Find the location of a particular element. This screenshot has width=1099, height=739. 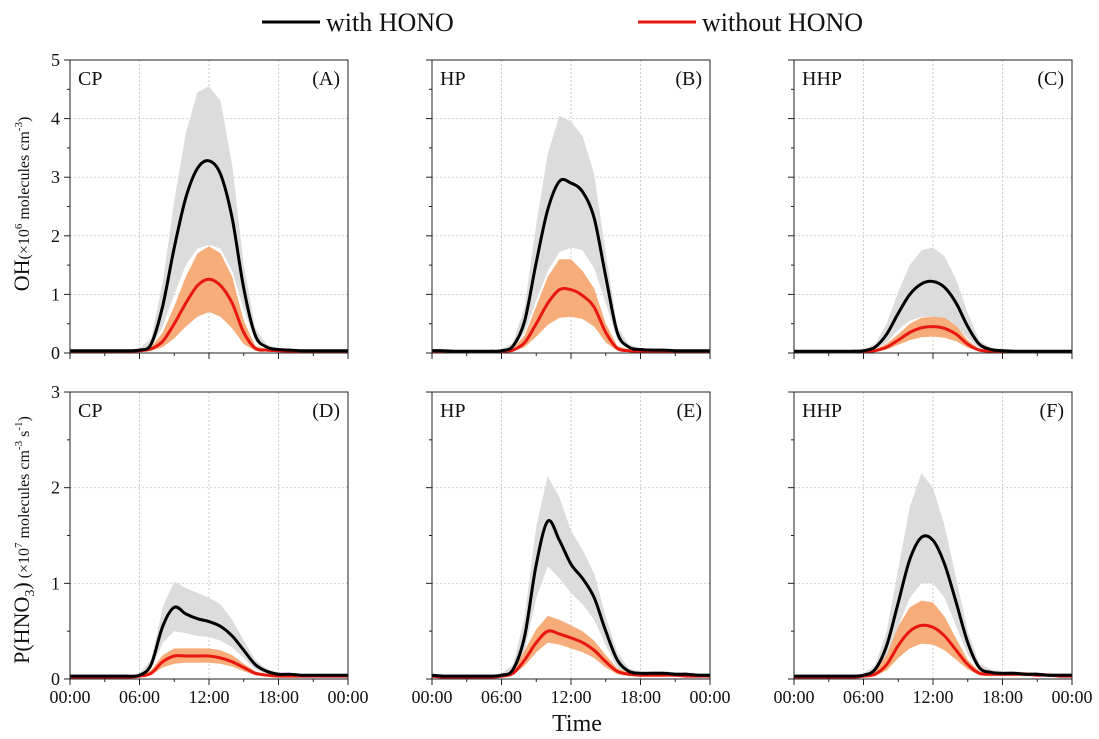

xlabel-time: Time is located at coordinates (577, 724).